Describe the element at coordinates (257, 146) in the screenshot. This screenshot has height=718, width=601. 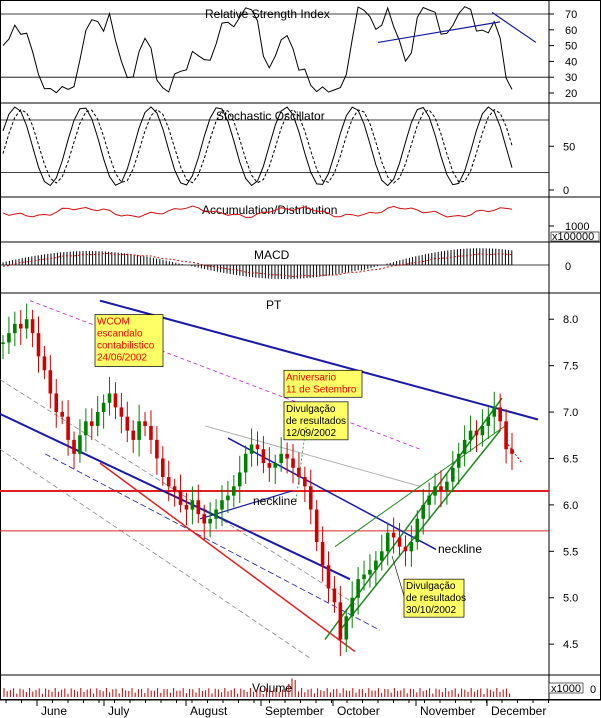
I see `stoch-d-line` at that location.